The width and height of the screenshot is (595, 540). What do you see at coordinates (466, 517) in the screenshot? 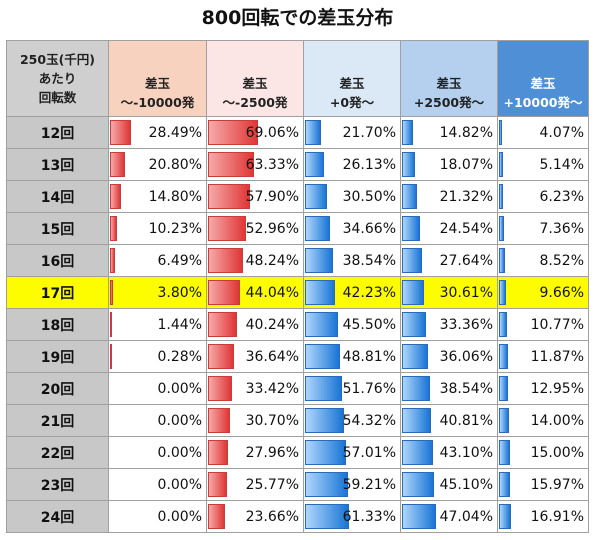
I see `cell-value: 47.04%` at bounding box center [466, 517].